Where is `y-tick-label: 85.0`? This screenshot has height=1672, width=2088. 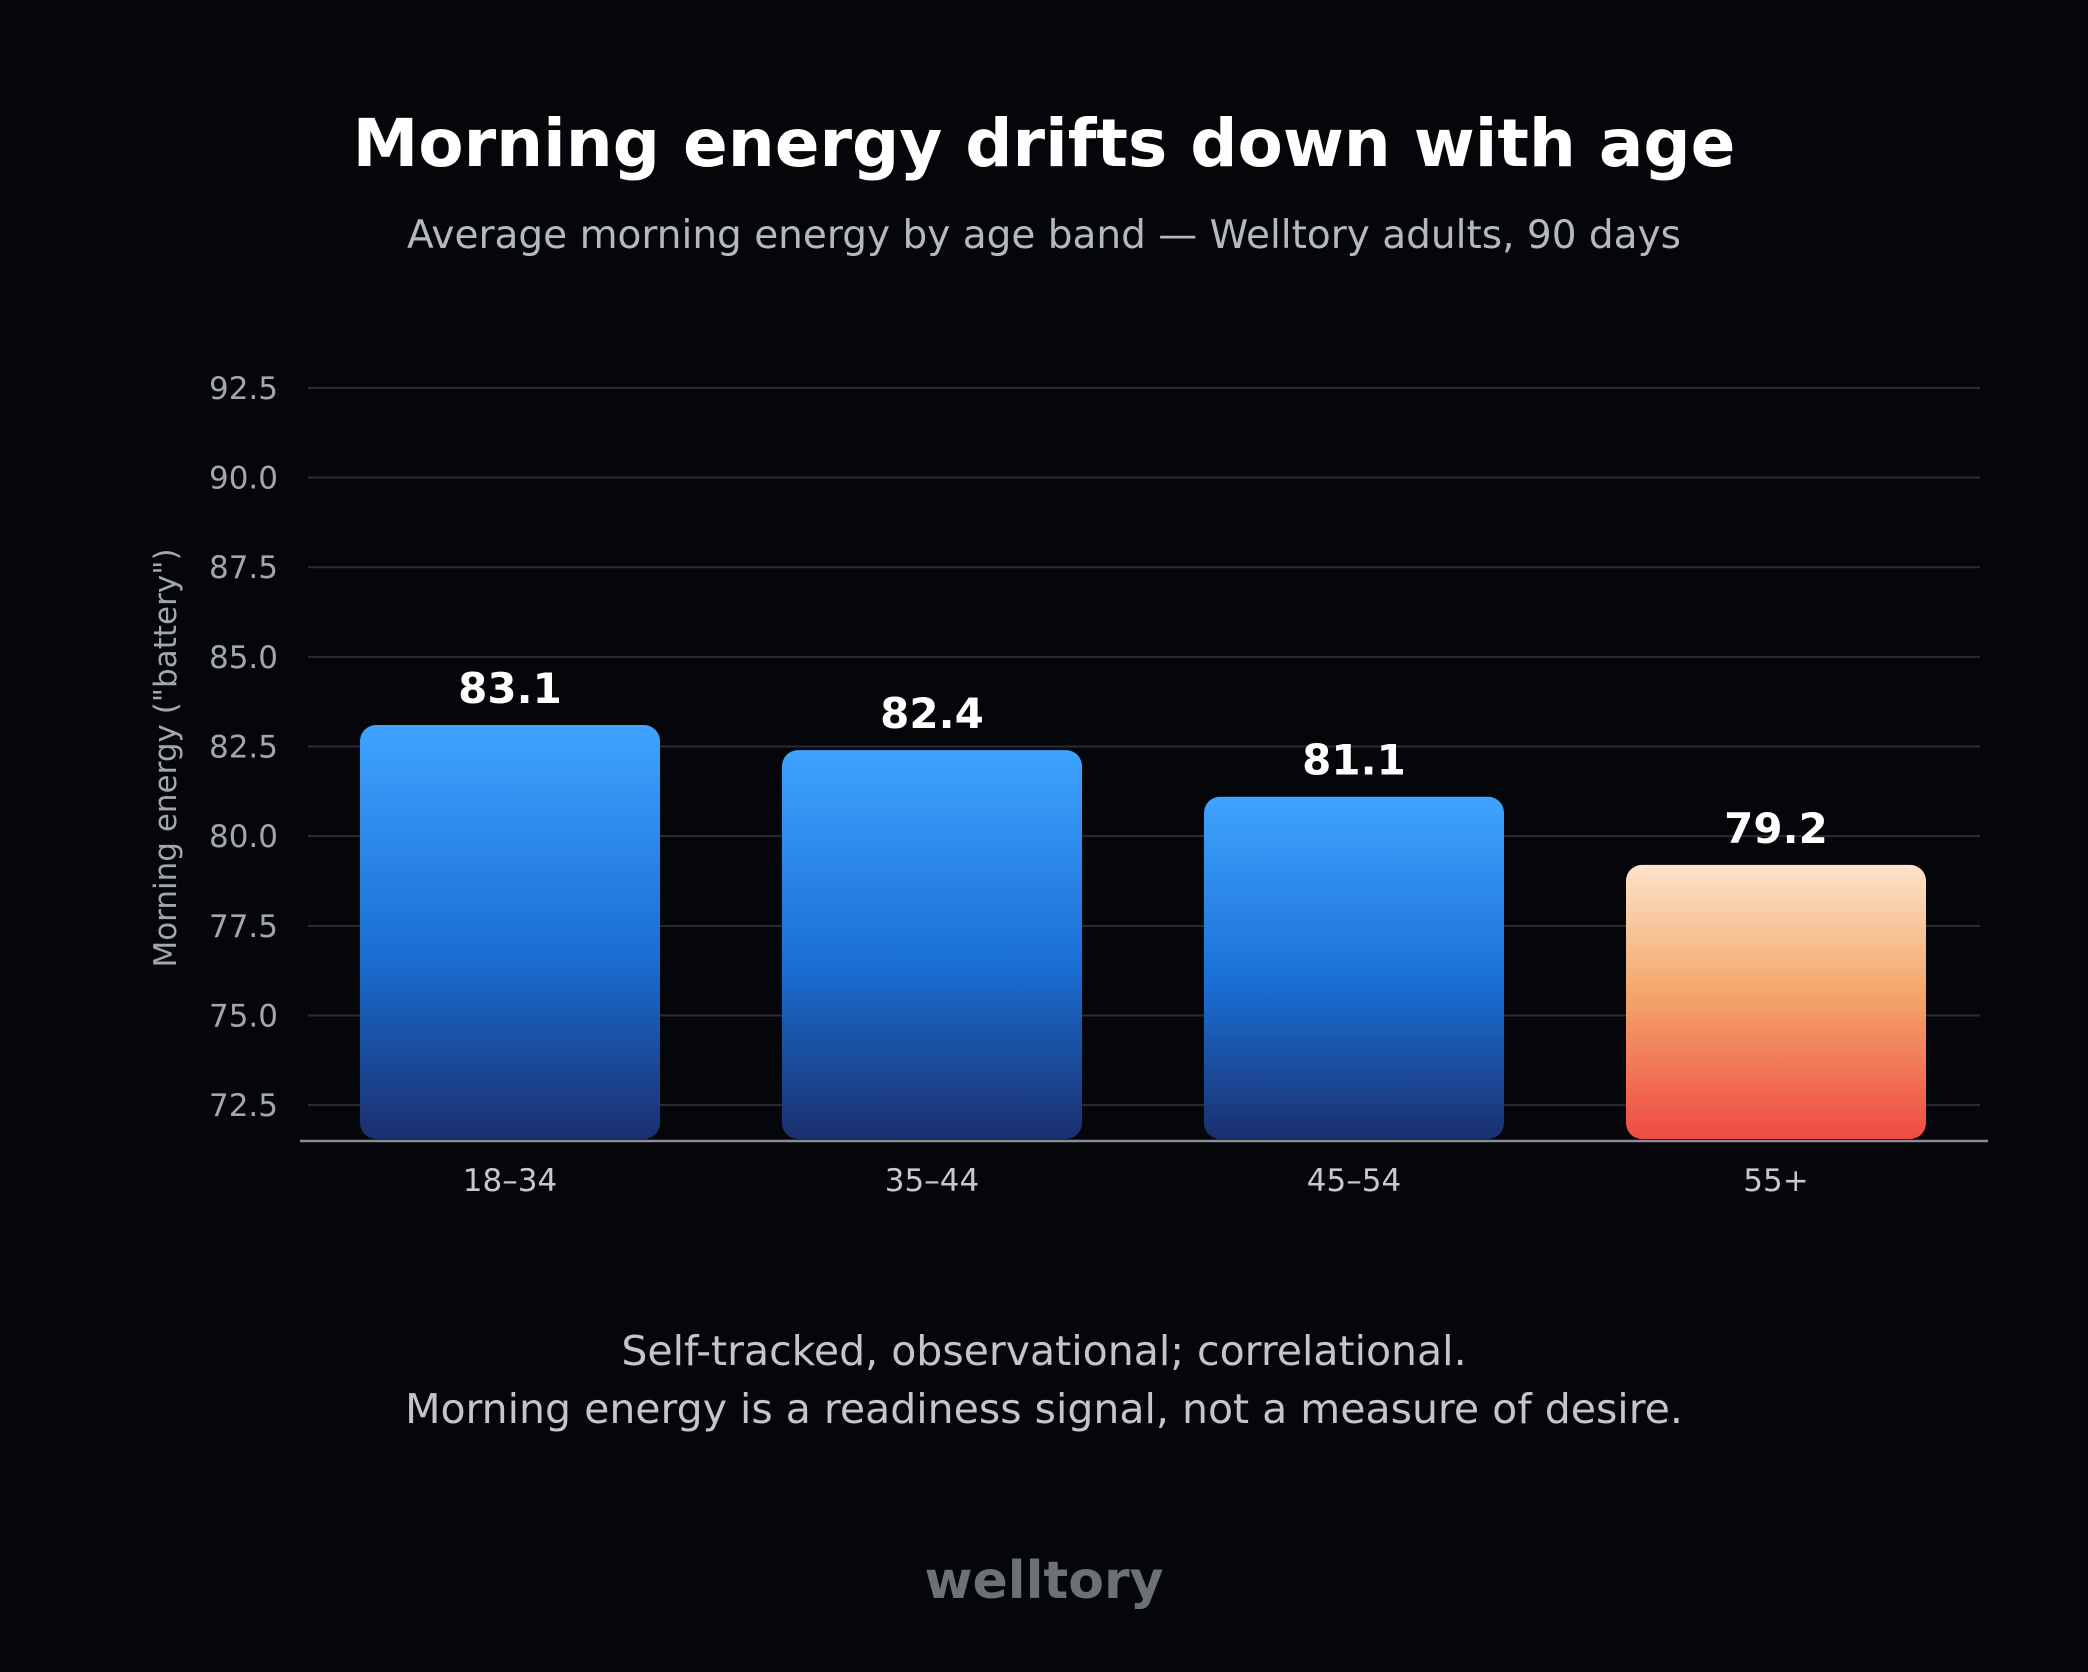 y-tick-label: 85.0 is located at coordinates (243, 658).